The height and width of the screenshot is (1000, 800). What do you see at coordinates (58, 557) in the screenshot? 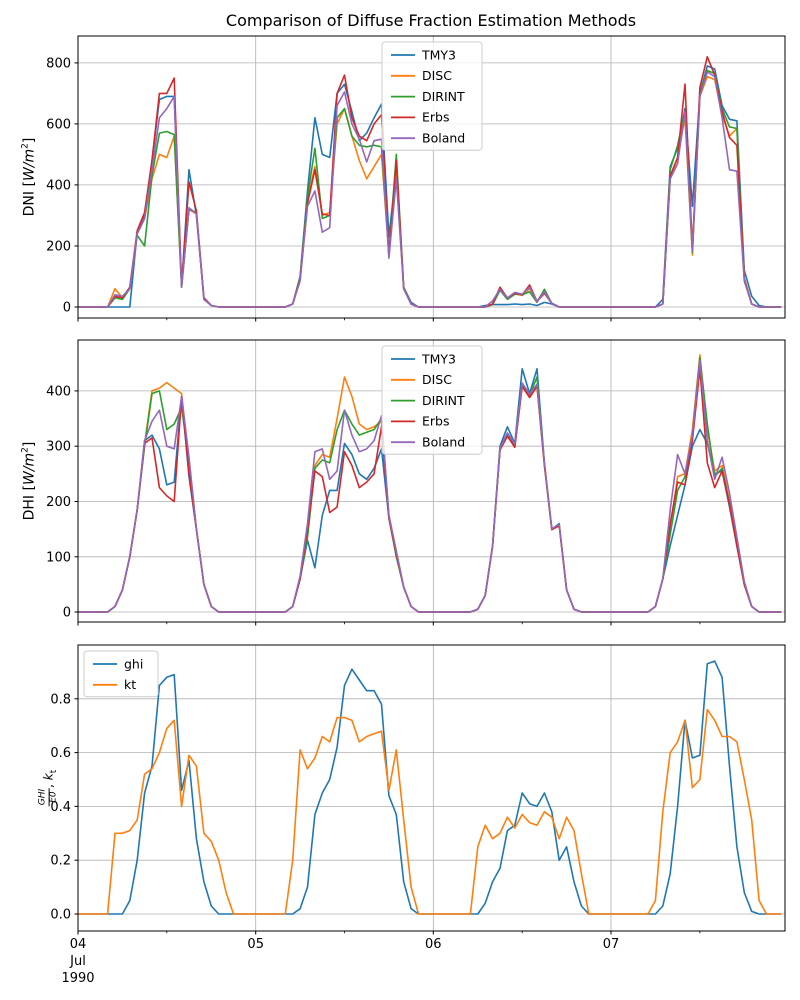
I see `y-tick-label: 100` at bounding box center [58, 557].